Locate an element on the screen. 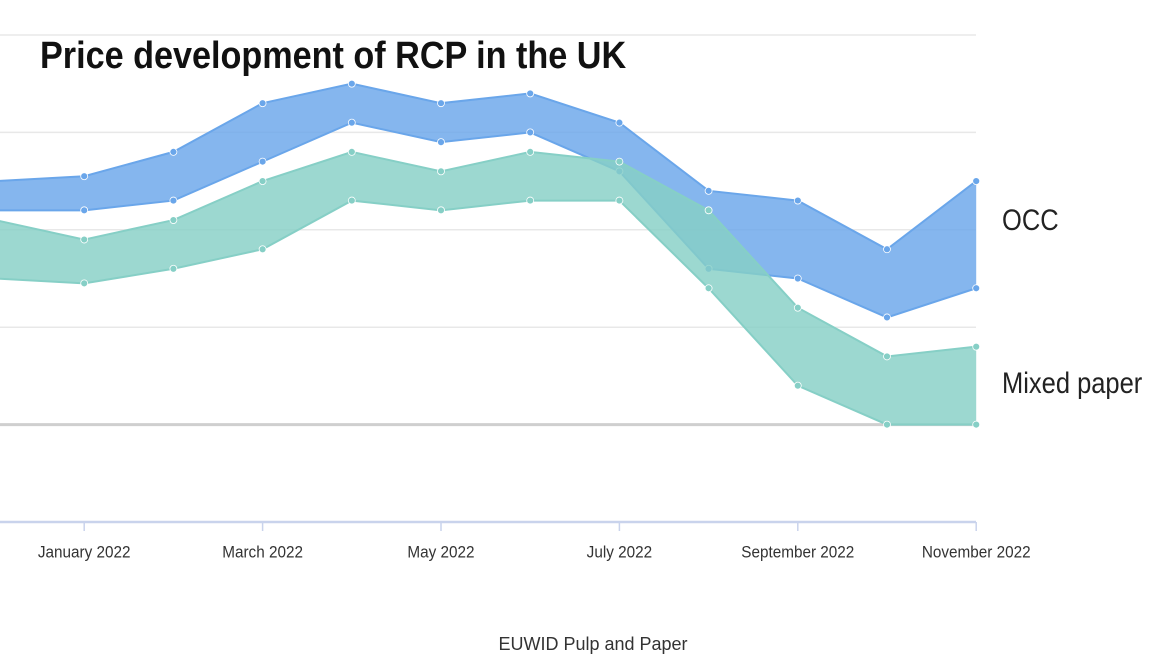 This screenshot has height=667, width=1168. x-tick-label: May 2022 is located at coordinates (440, 552).